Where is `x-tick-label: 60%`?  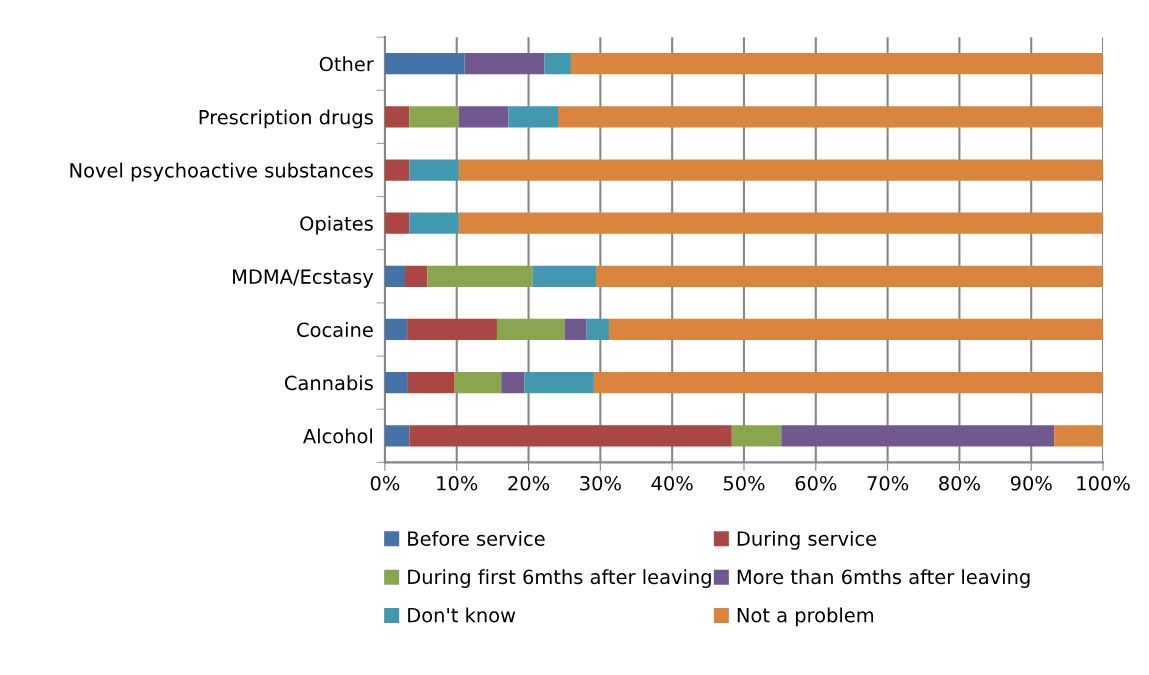 x-tick-label: 60% is located at coordinates (816, 483).